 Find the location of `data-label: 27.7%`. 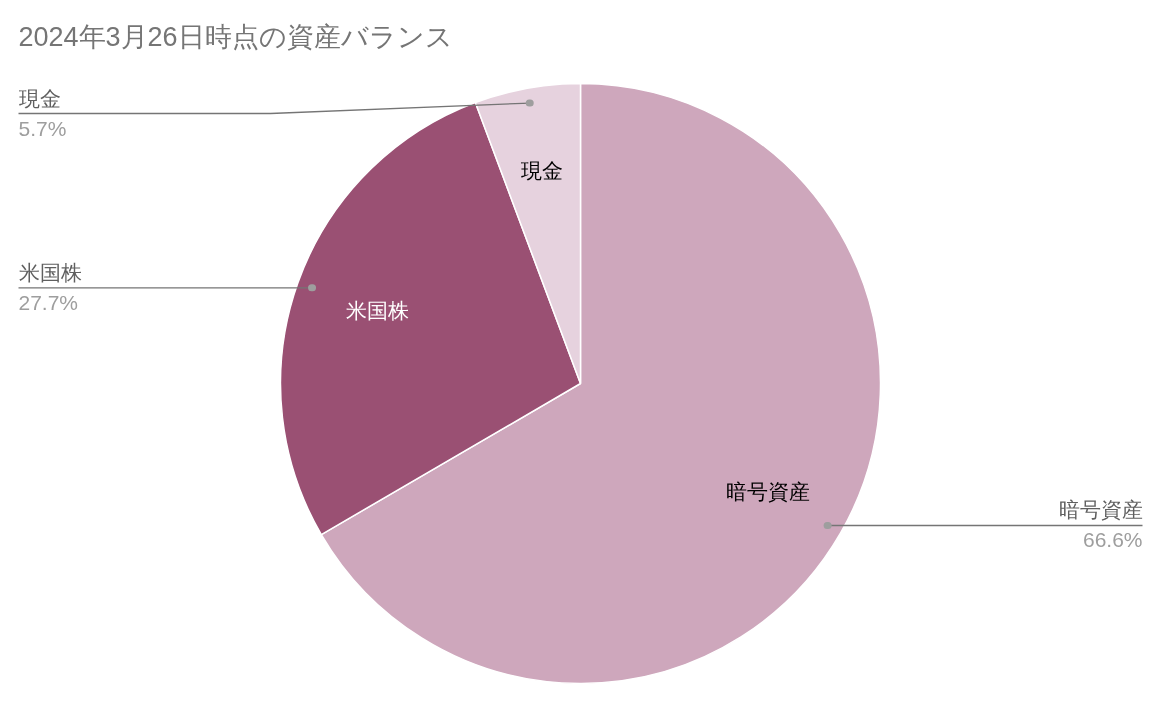

data-label: 27.7% is located at coordinates (48, 302).